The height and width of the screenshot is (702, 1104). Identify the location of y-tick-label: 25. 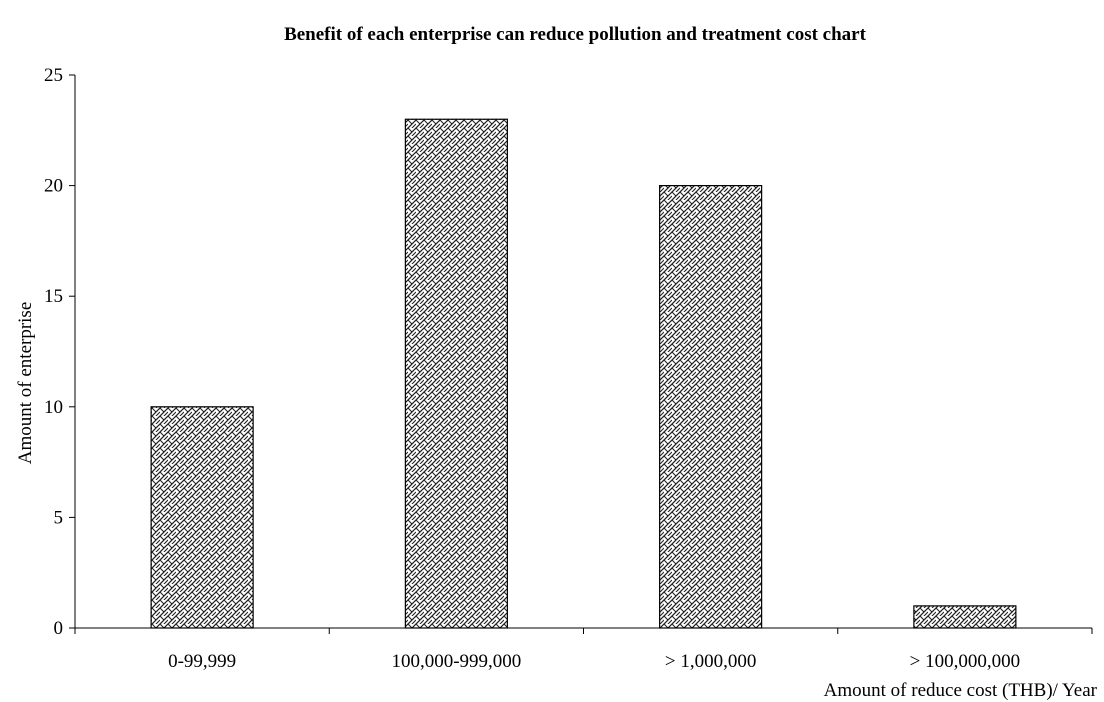
(53, 75).